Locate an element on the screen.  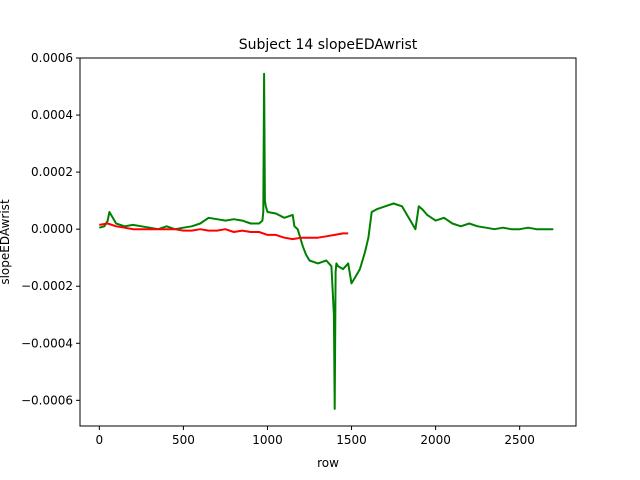
y-tick-label: 0.0002 is located at coordinates (52, 172).